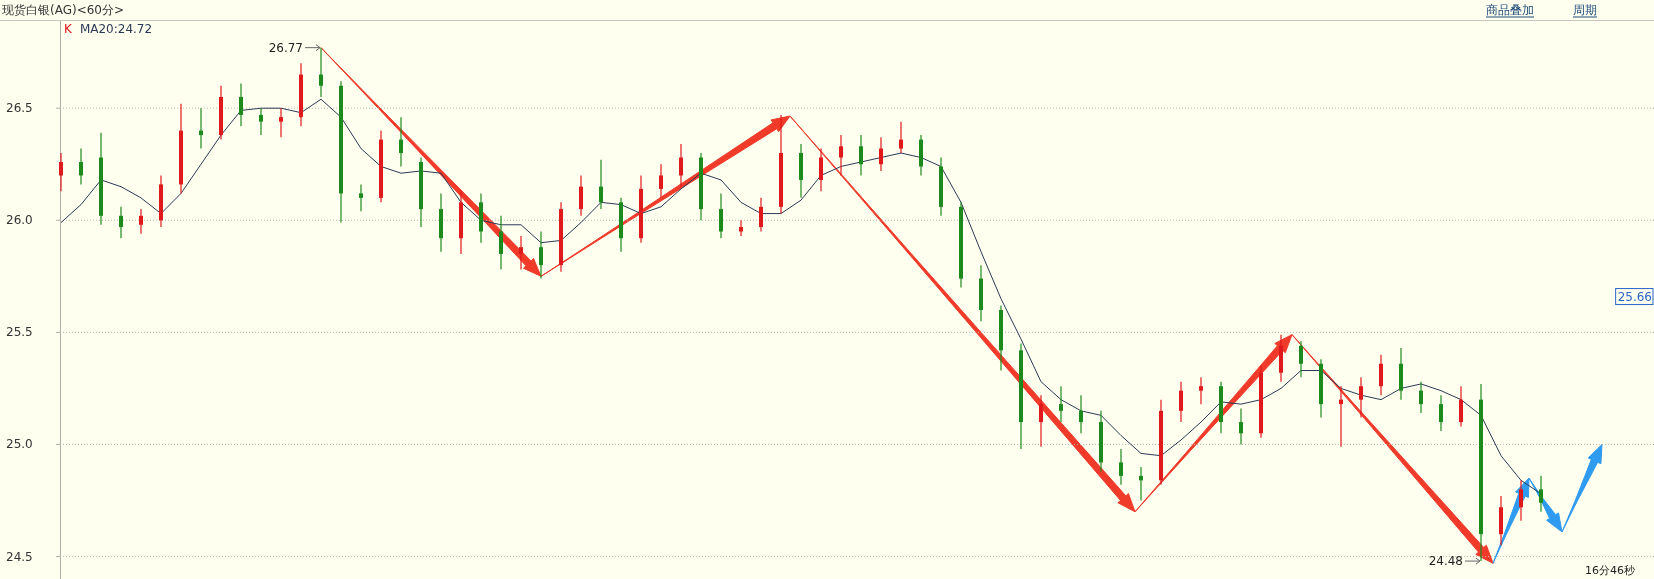 Image resolution: width=1654 pixels, height=579 pixels. Describe the element at coordinates (1585, 10) in the screenshot. I see `text: 周期` at that location.